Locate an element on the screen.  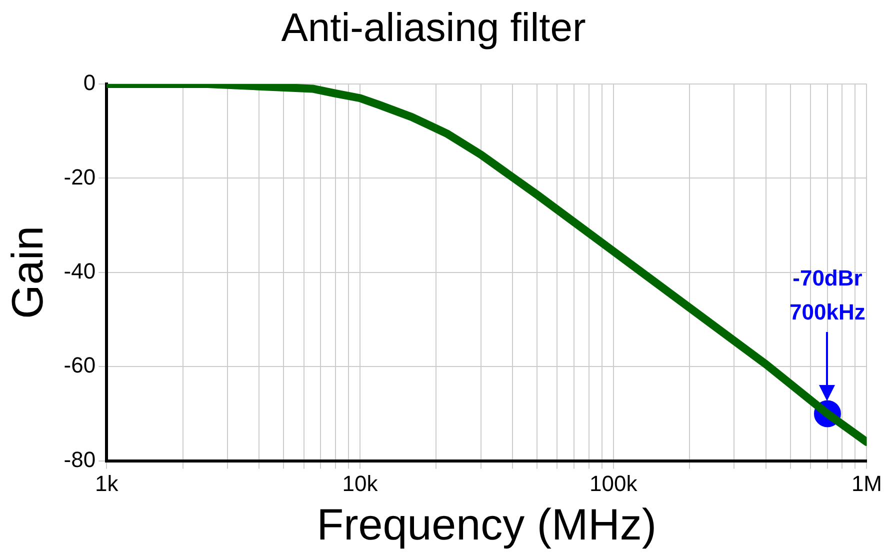
x-axis-title: Frequency (MHz) is located at coordinates (486, 525).